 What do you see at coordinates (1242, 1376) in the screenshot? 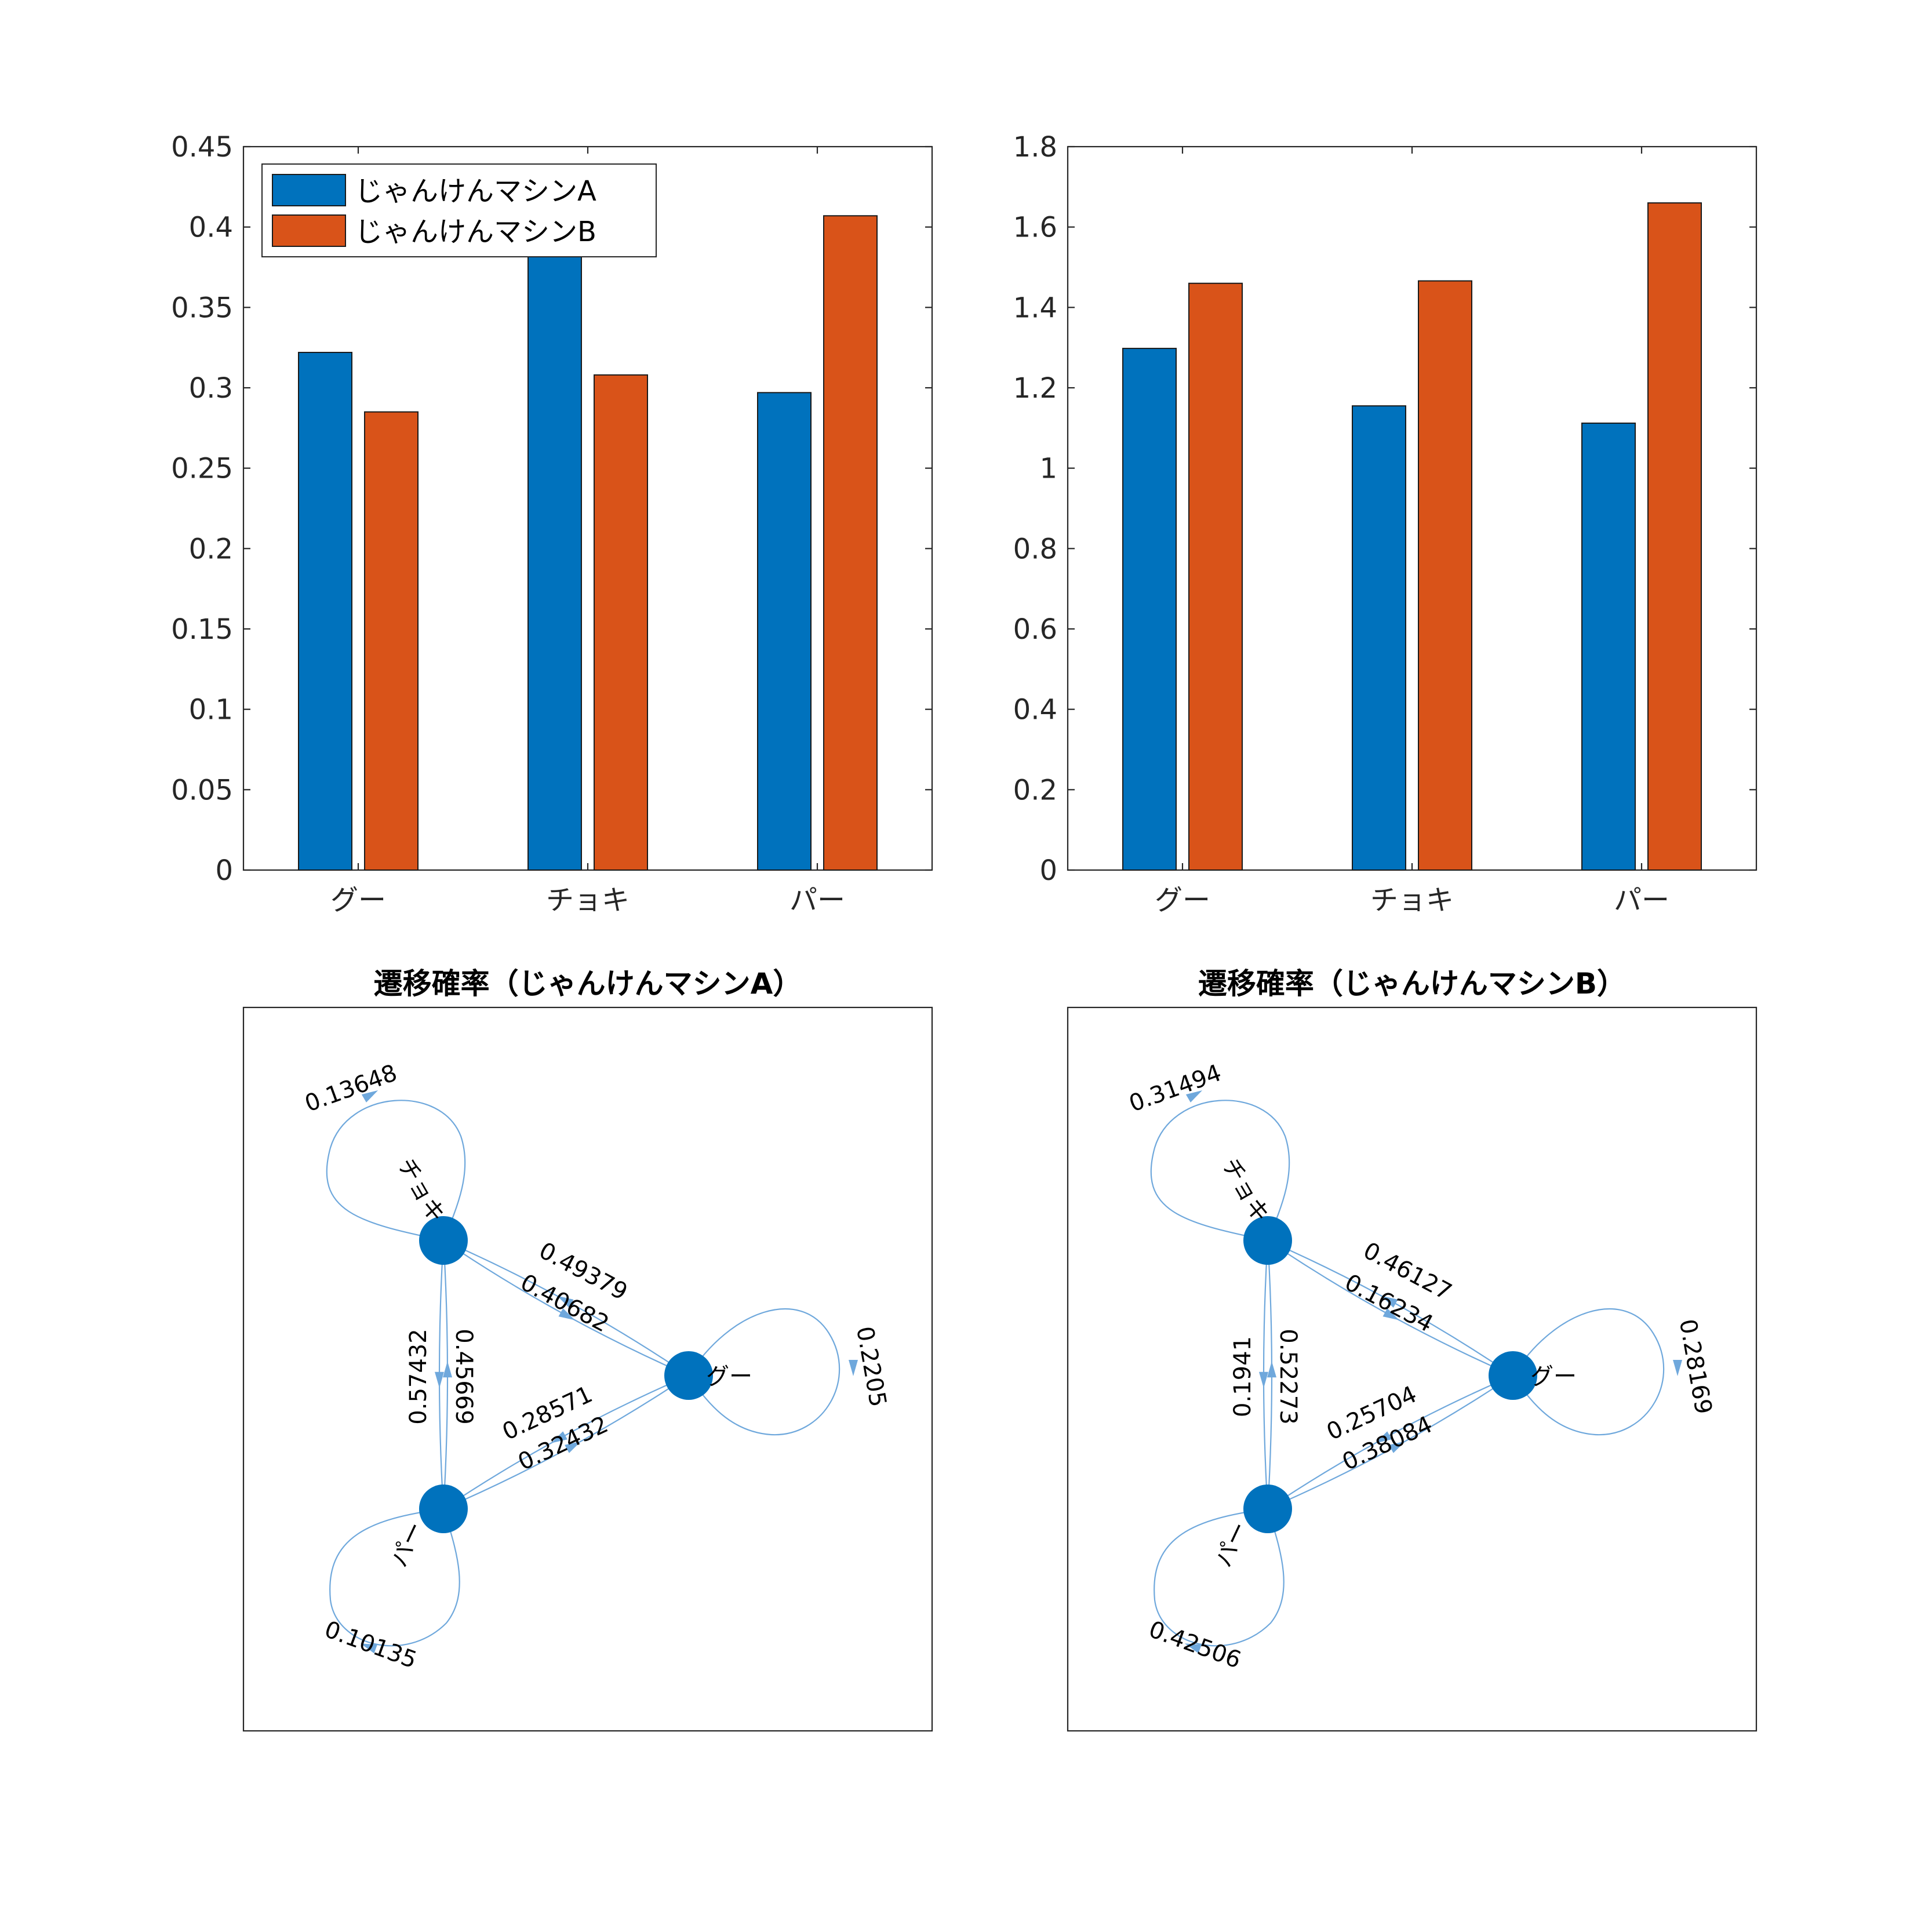
I see `edge-label: 0.1941` at bounding box center [1242, 1376].